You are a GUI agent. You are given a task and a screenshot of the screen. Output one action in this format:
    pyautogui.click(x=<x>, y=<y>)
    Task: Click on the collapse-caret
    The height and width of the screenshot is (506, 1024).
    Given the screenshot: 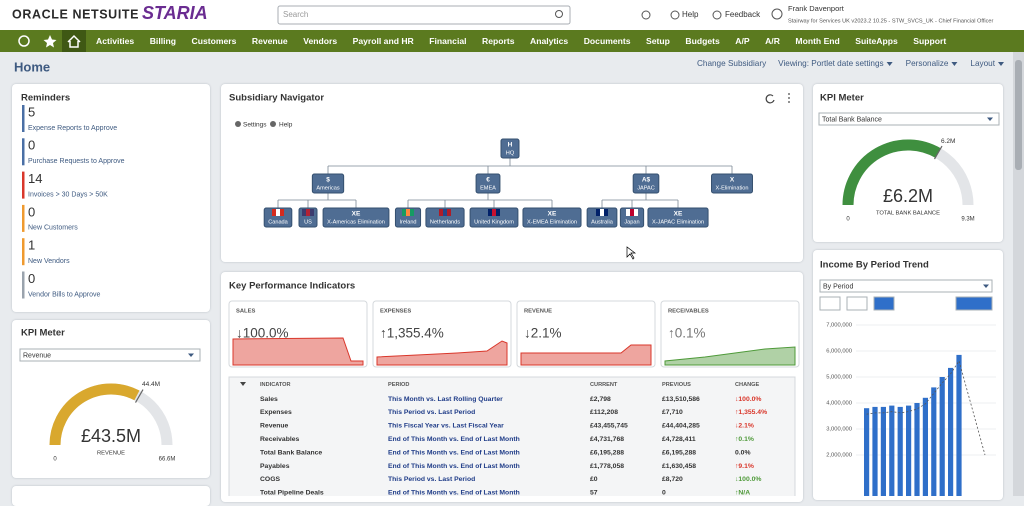 What is the action you would take?
    pyautogui.click(x=243, y=384)
    